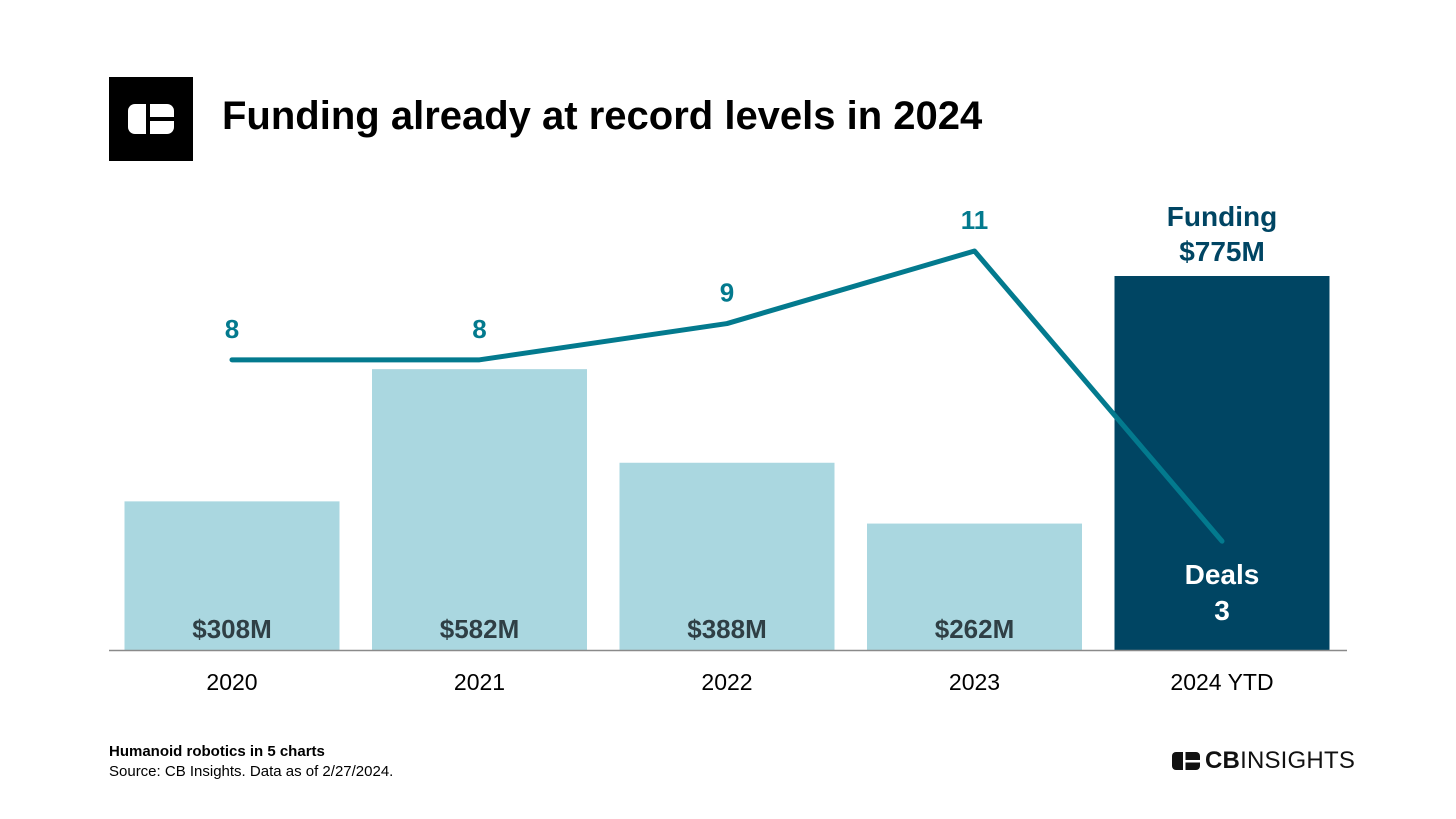 The image size is (1456, 819). I want to click on cb-logo-icon, so click(152, 119).